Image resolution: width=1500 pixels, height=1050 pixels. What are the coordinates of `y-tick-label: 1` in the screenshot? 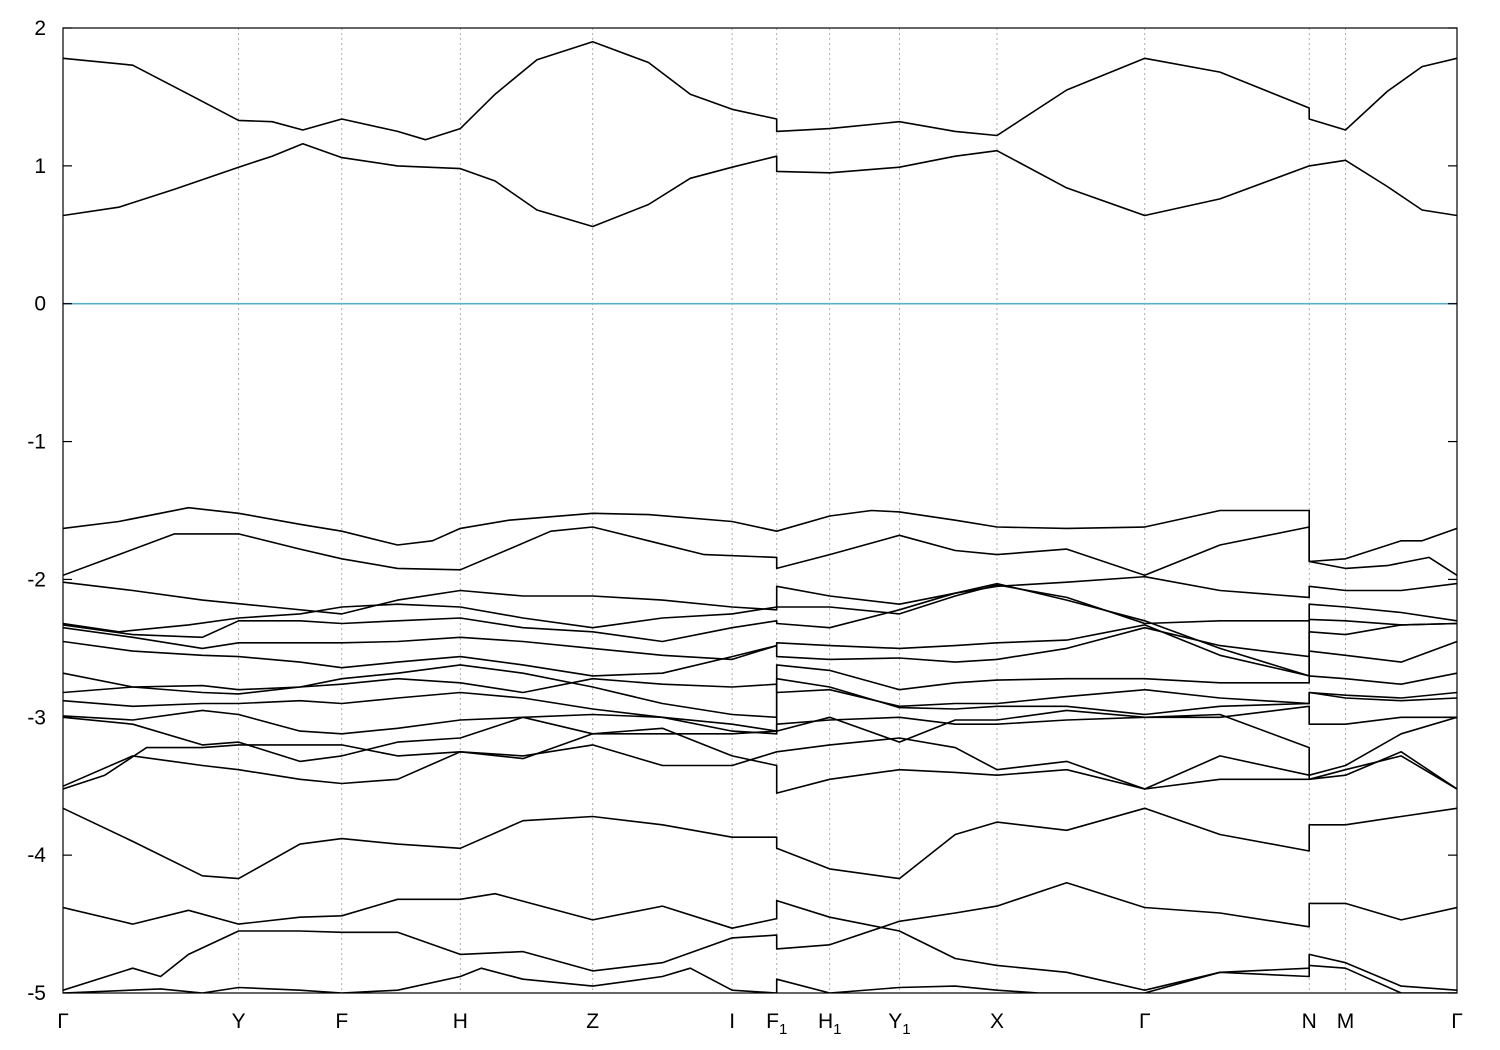 It's located at (40, 166).